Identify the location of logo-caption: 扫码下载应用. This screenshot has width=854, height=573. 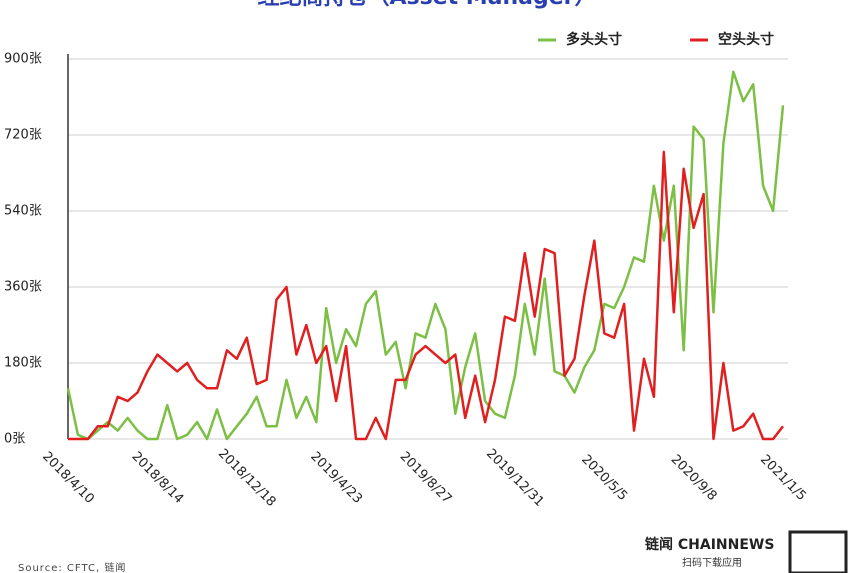
(712, 562).